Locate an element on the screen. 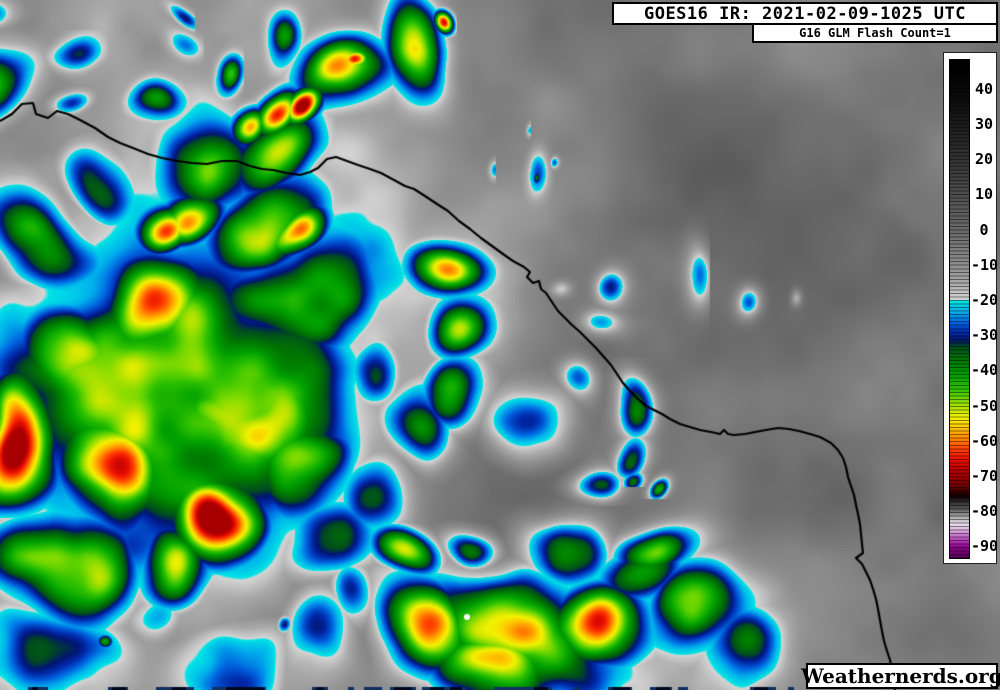 This screenshot has height=690, width=1000. colorbar-tick-label: 40 is located at coordinates (984, 88).